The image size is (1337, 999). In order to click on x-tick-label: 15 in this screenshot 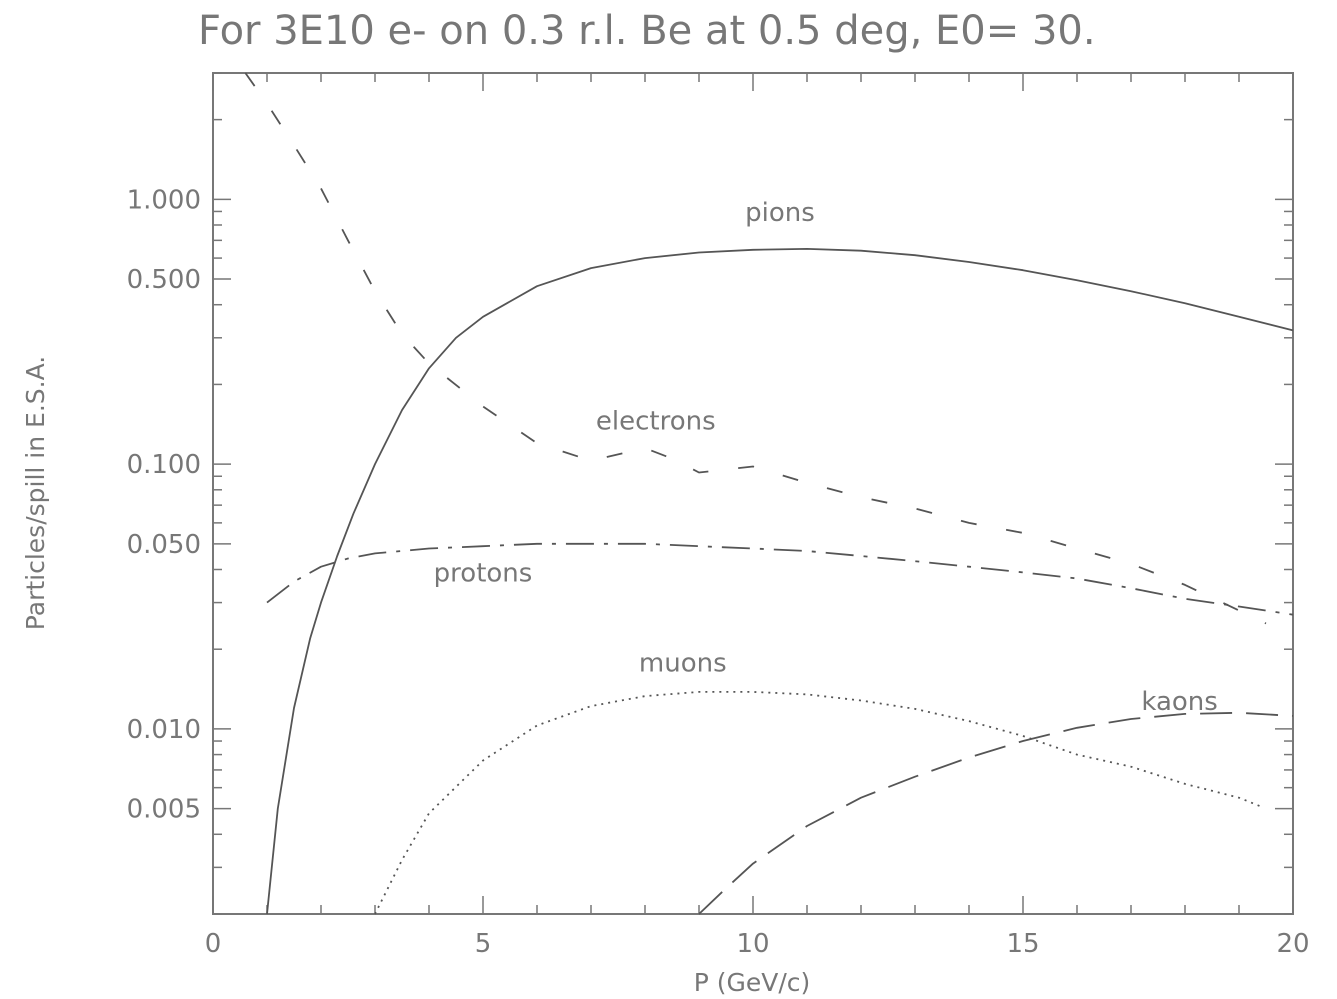, I will do `click(1022, 944)`.